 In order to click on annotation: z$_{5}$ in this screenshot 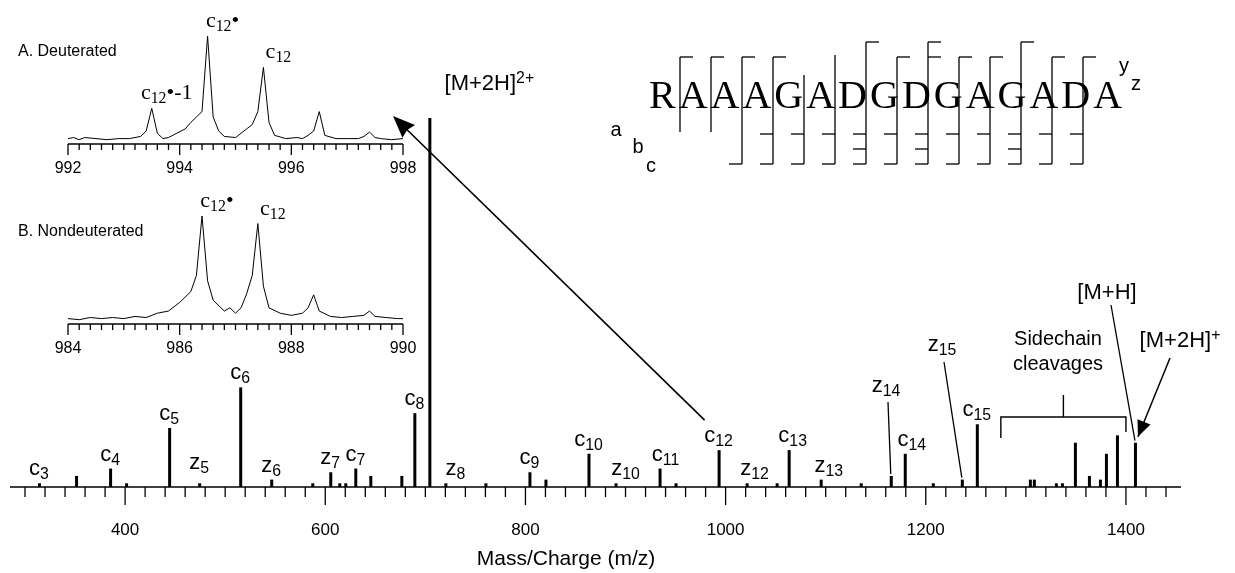, I will do `click(199, 463)`.